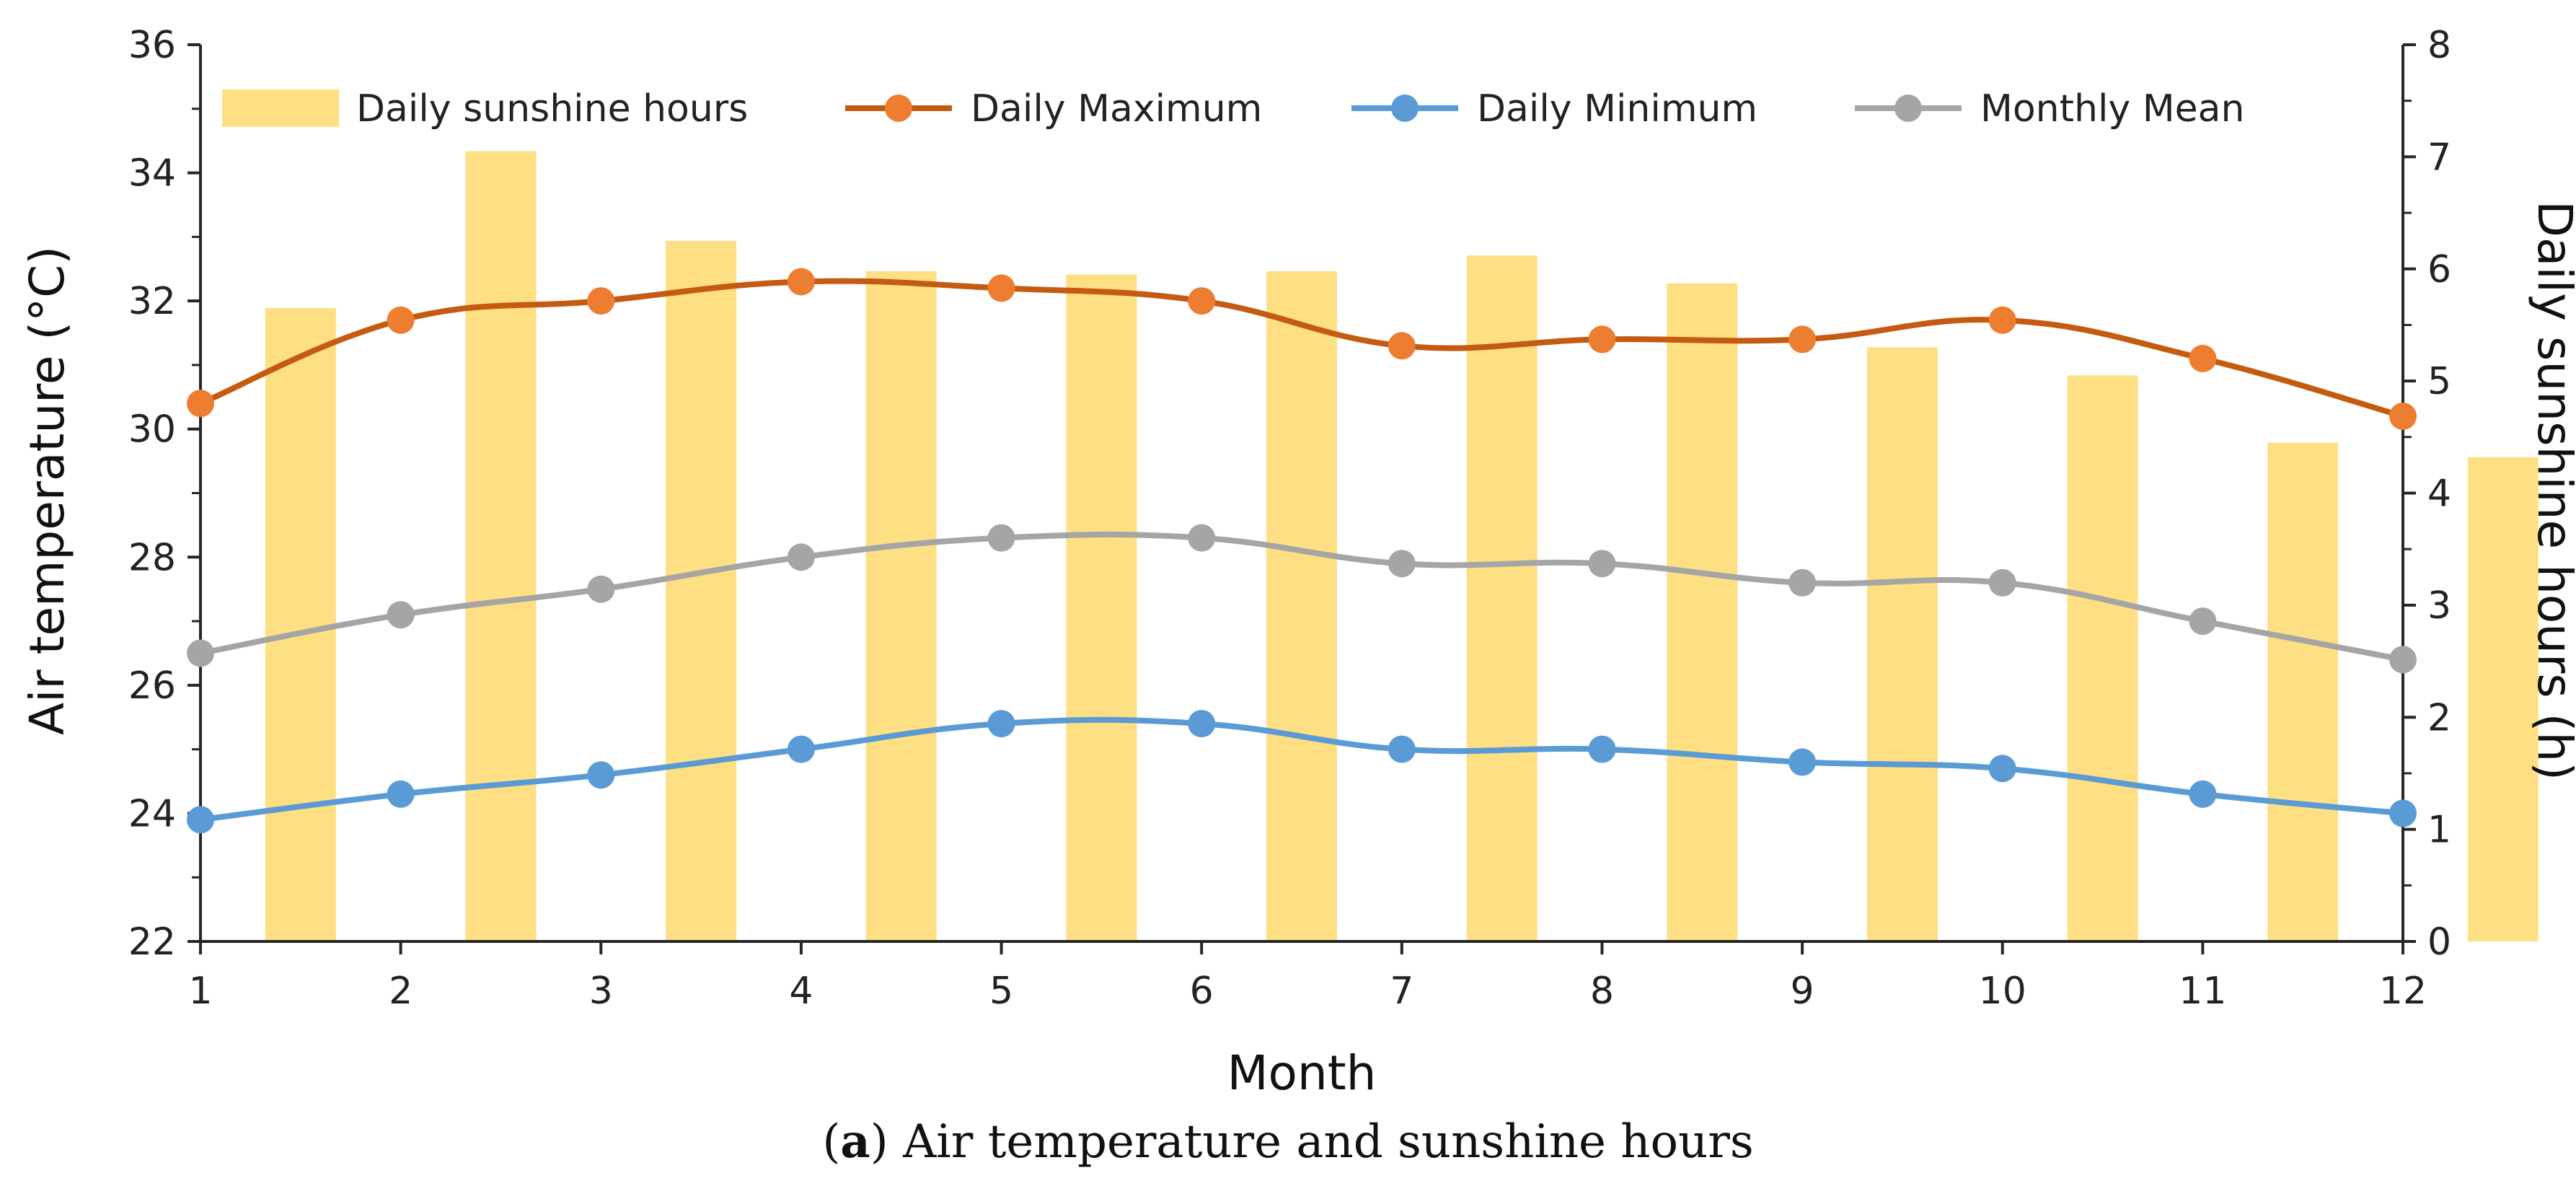 The height and width of the screenshot is (1186, 2576). I want to click on daily-maximum-line, so click(1302, 348).